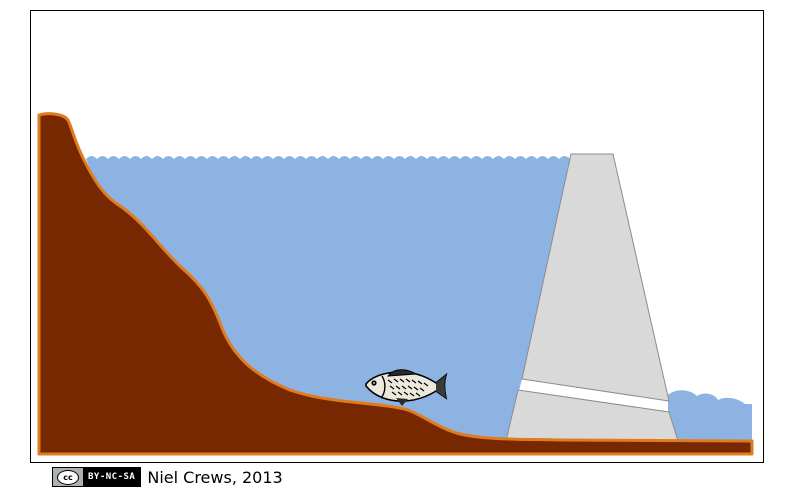 This screenshot has height=499, width=796. I want to click on fish-gill, so click(383, 387).